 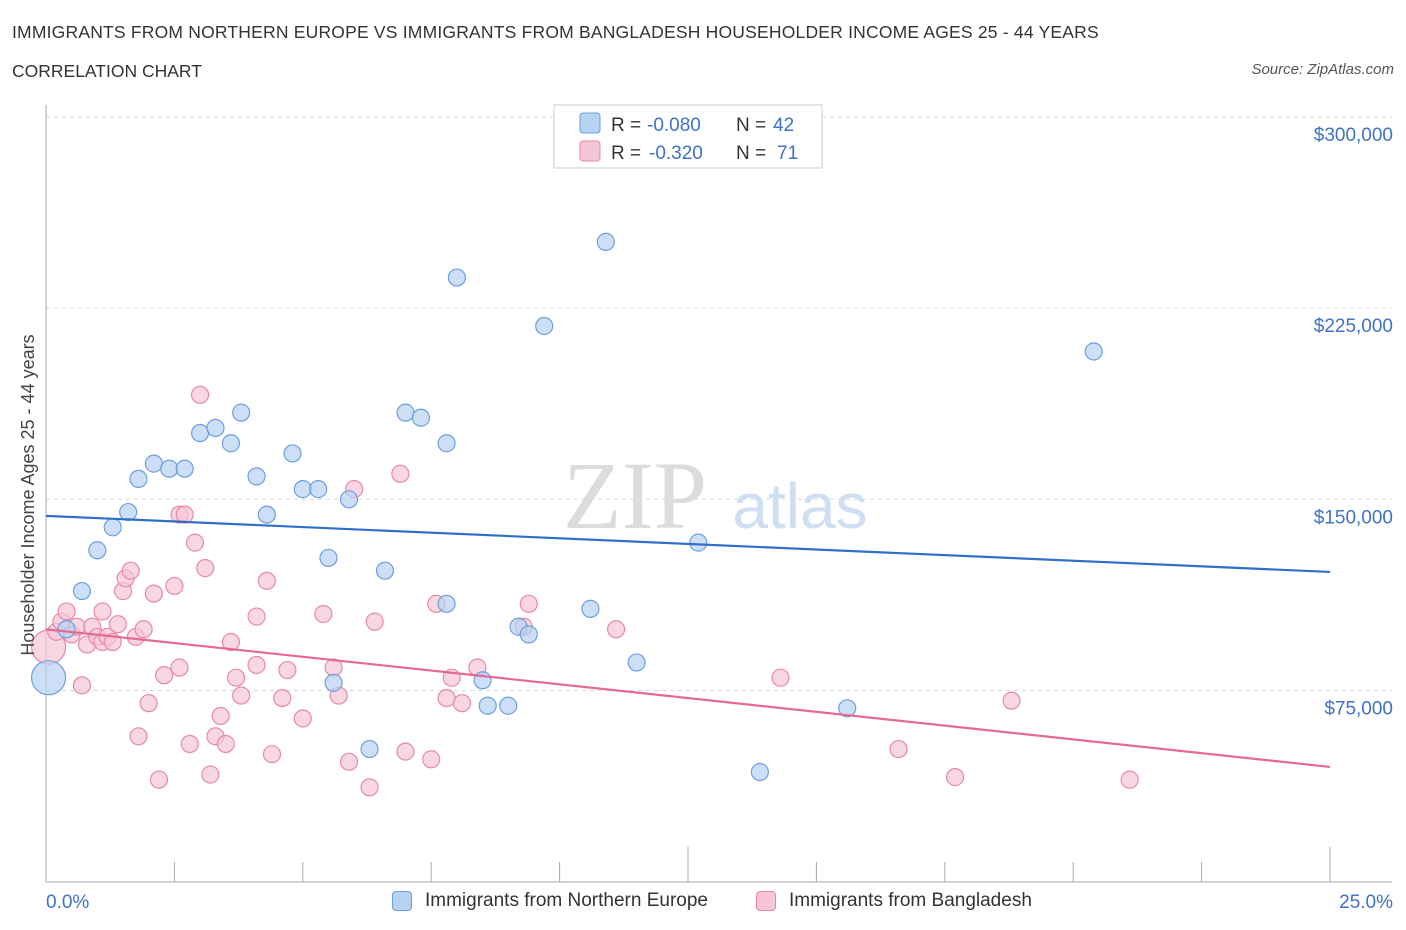 I want to click on legend-swatch-pink, so click(x=766, y=901).